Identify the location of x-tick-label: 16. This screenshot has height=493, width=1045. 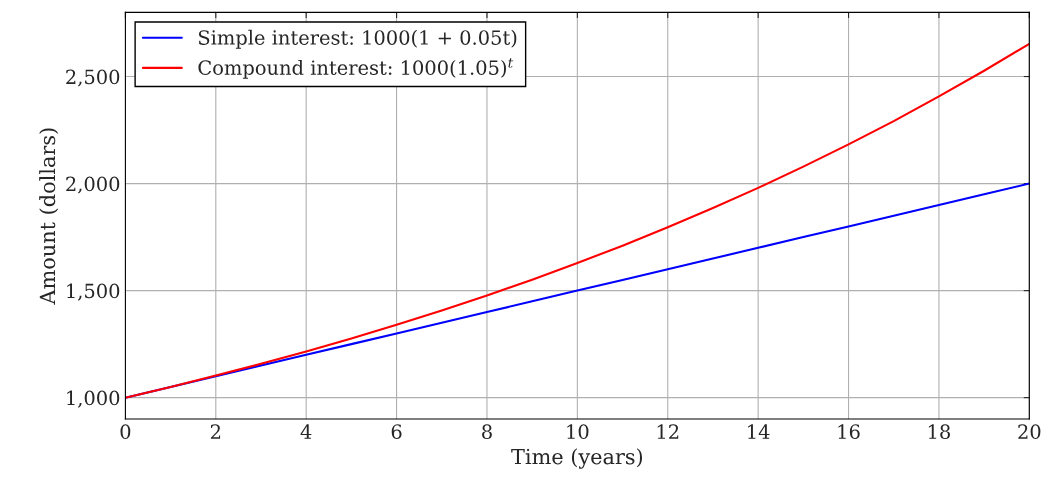
(849, 431).